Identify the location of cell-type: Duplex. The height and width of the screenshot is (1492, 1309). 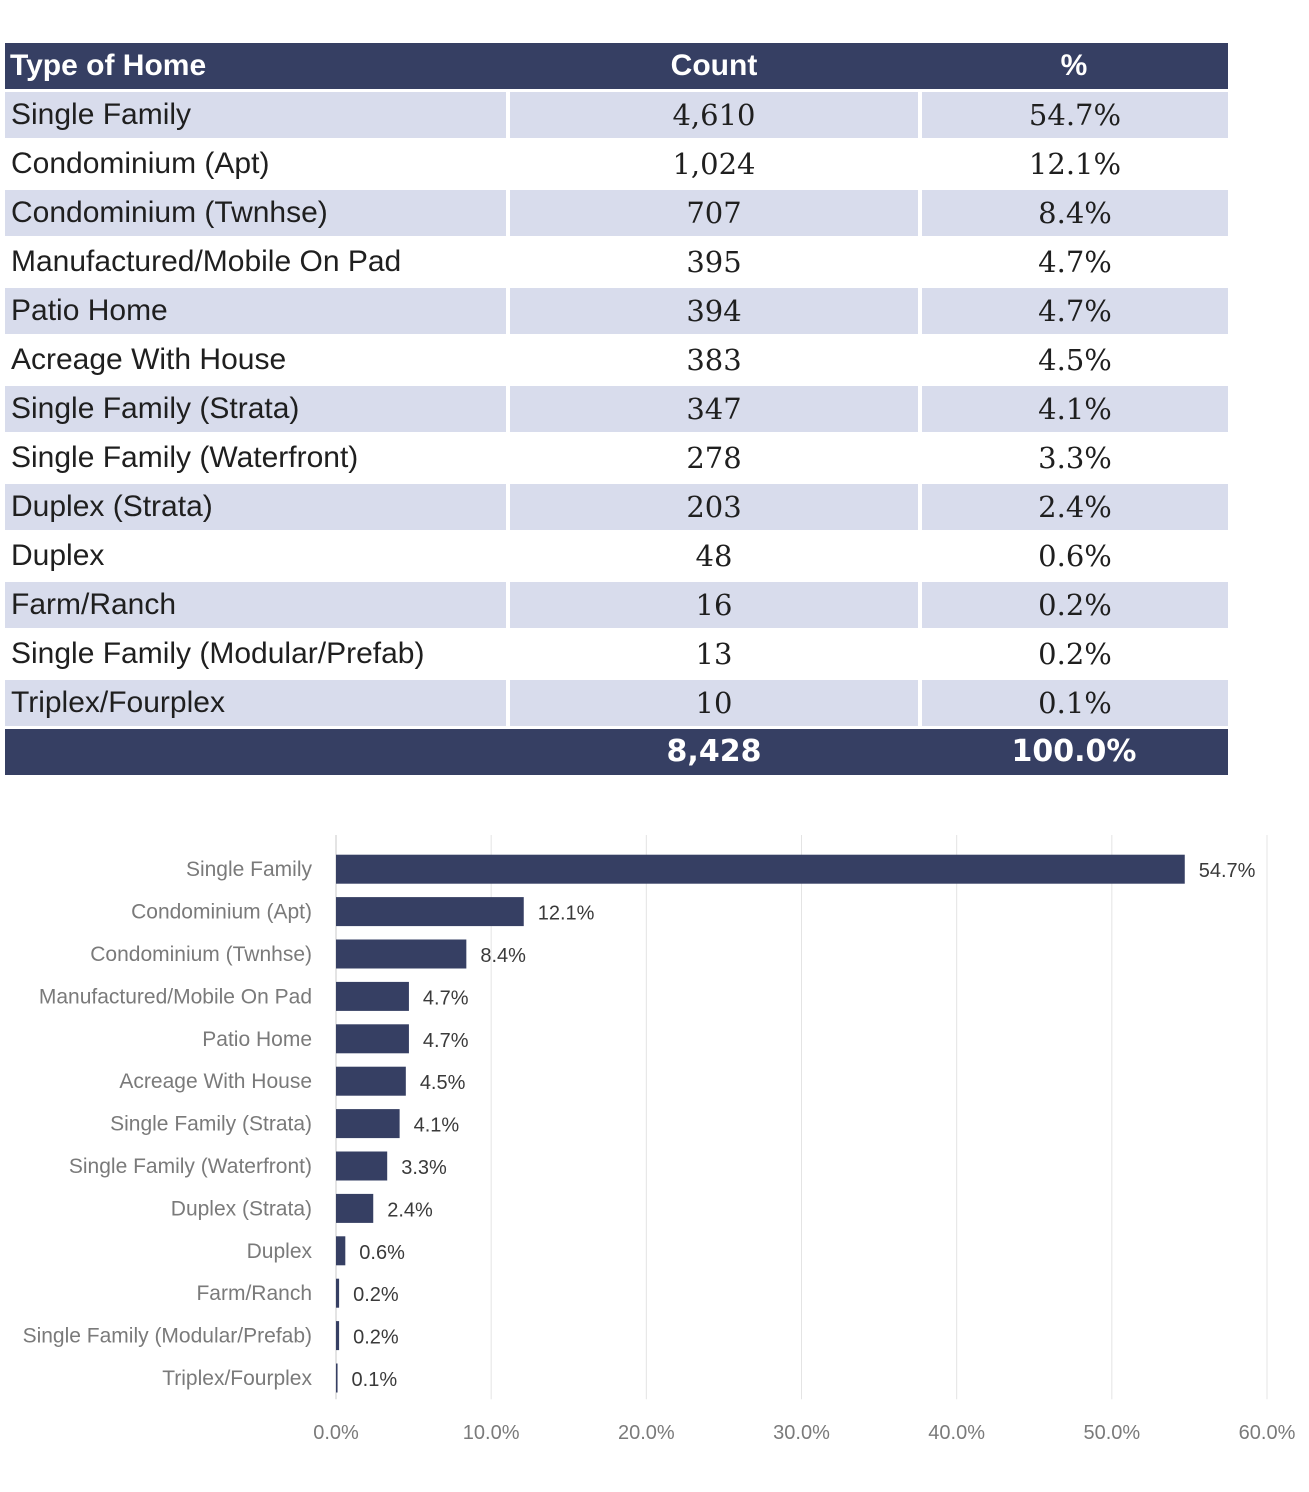
(256, 555).